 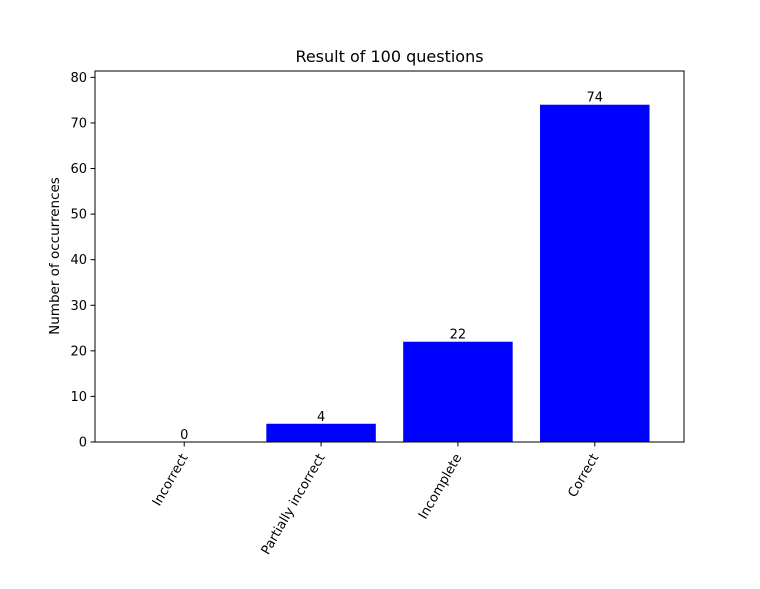 What do you see at coordinates (83, 443) in the screenshot?
I see `y-tick-label: 0` at bounding box center [83, 443].